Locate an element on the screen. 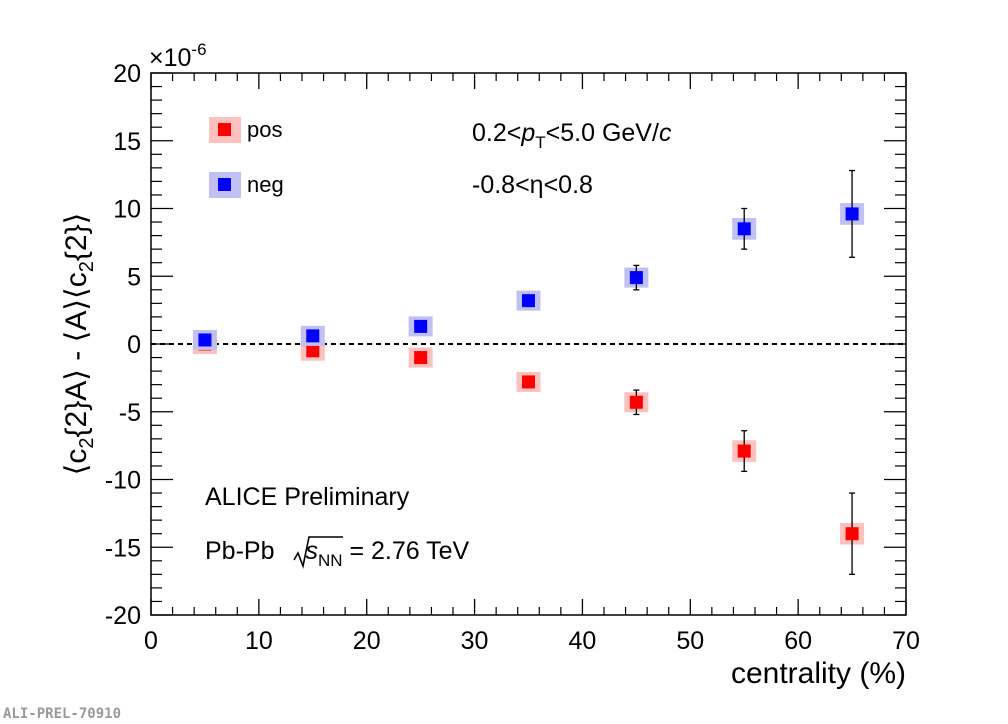  legend-pos-label: pos is located at coordinates (264, 129).